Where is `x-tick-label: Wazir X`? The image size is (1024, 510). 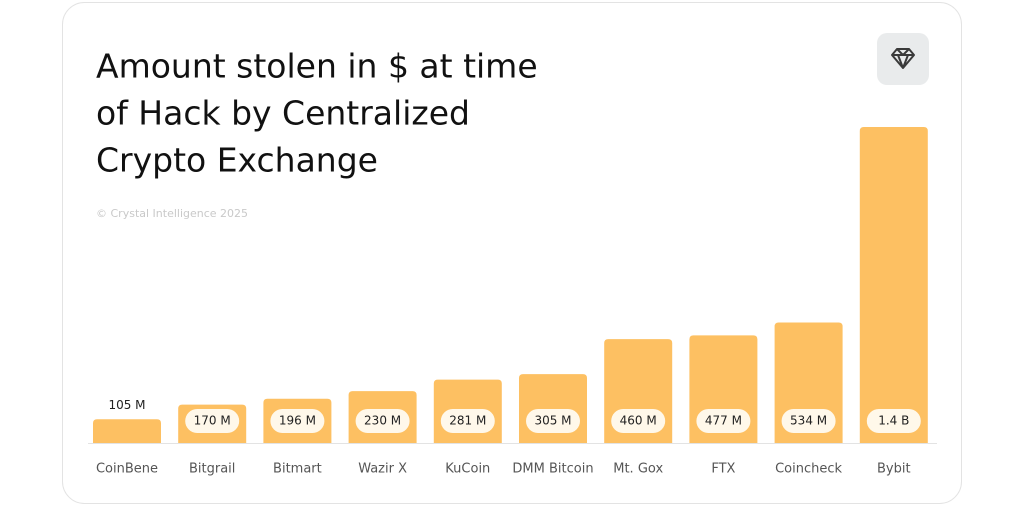
x-tick-label: Wazir X is located at coordinates (382, 469).